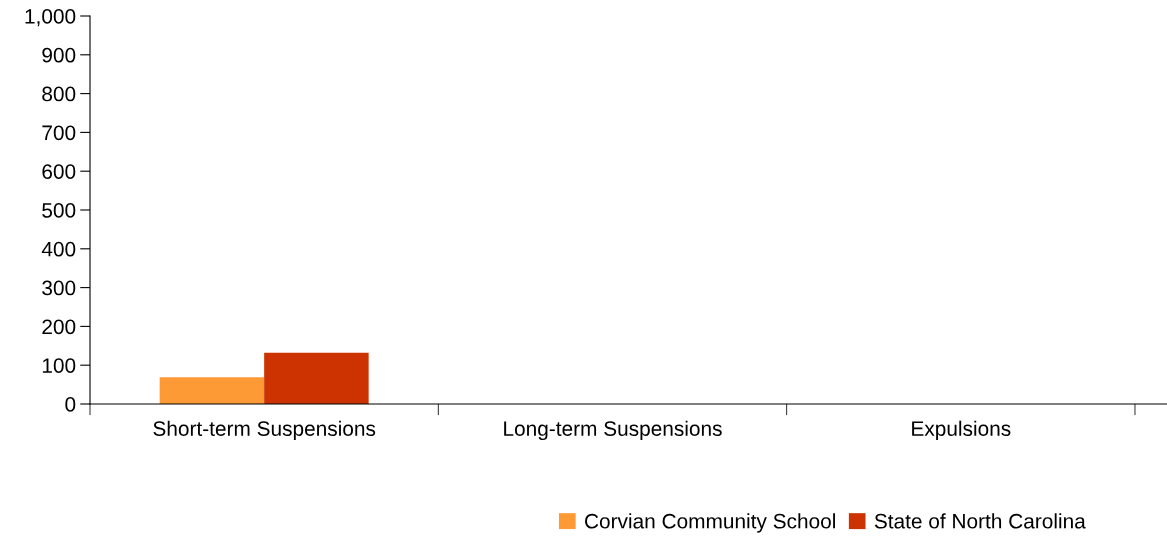 Image resolution: width=1167 pixels, height=560 pixels. Describe the element at coordinates (59, 133) in the screenshot. I see `y-tick-label: 700` at that location.